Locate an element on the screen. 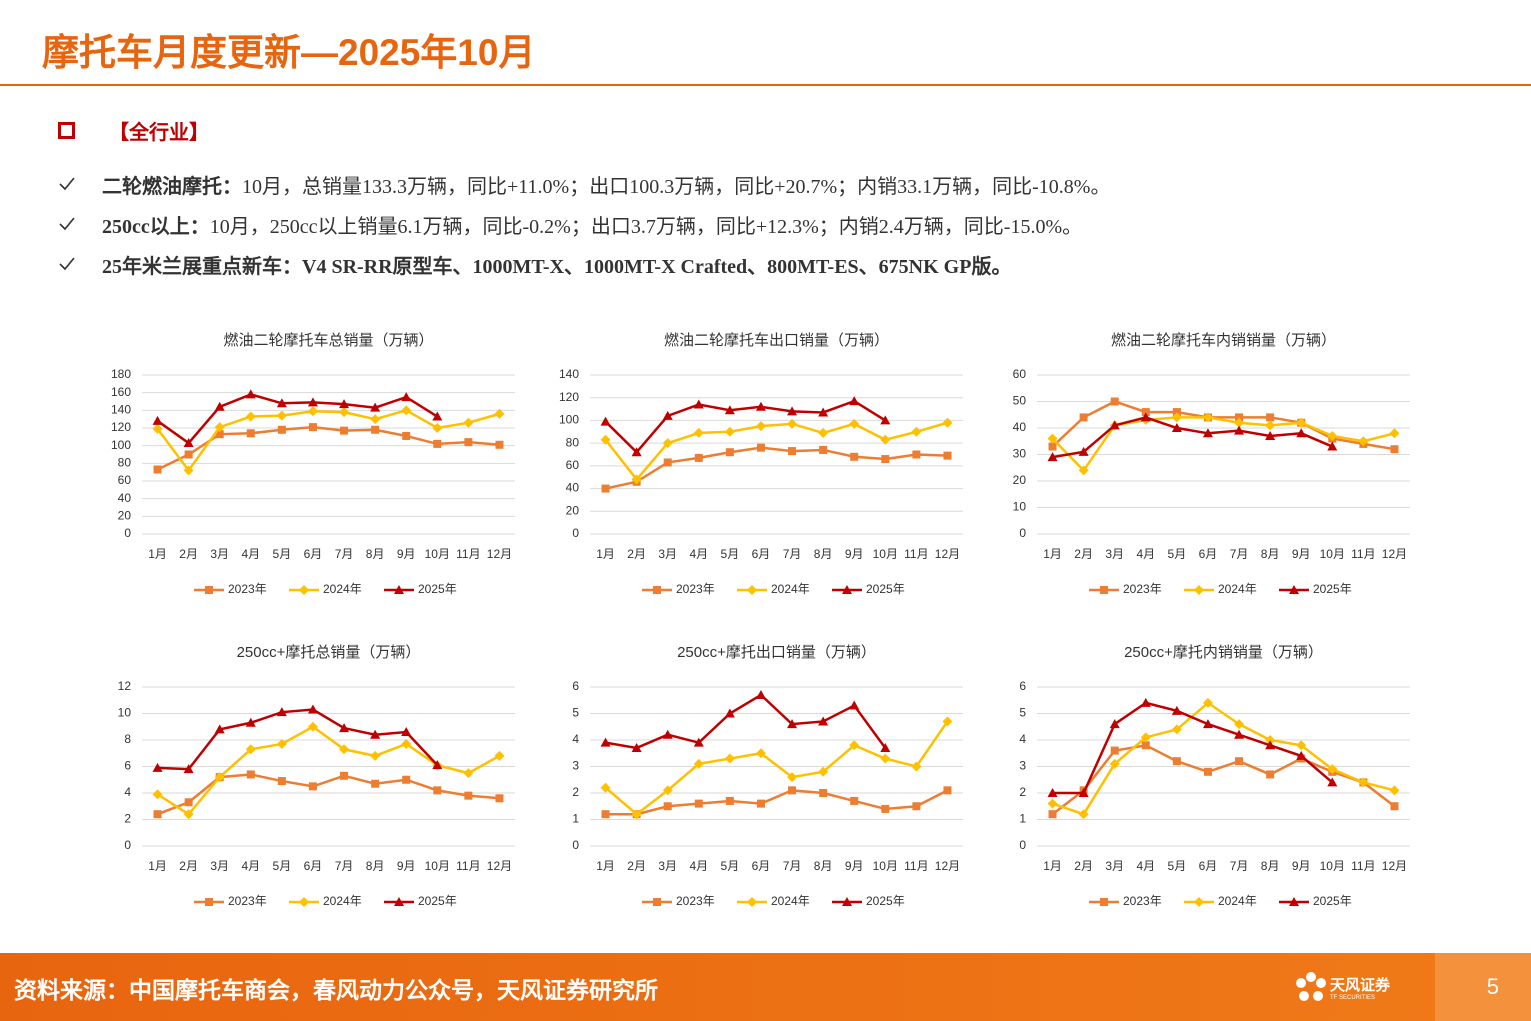 The image size is (1531, 1021). chart-title: 250cc+摩托总销量（万辆） is located at coordinates (329, 652).